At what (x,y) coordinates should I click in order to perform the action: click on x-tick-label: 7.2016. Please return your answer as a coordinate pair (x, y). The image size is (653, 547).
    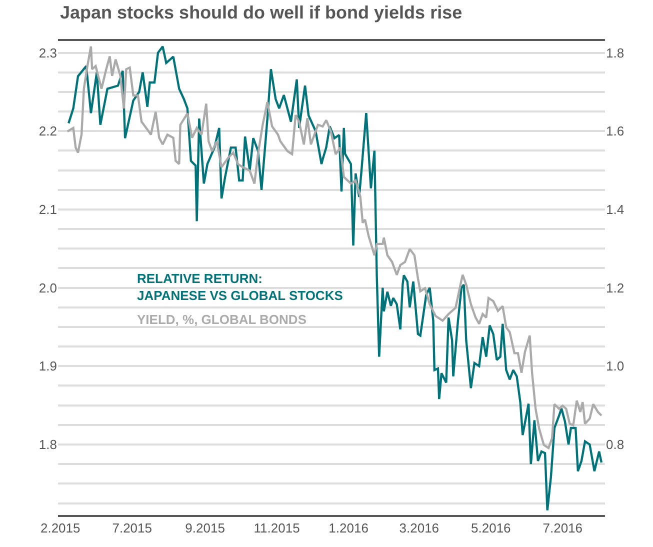
    Looking at the image, I should click on (562, 528).